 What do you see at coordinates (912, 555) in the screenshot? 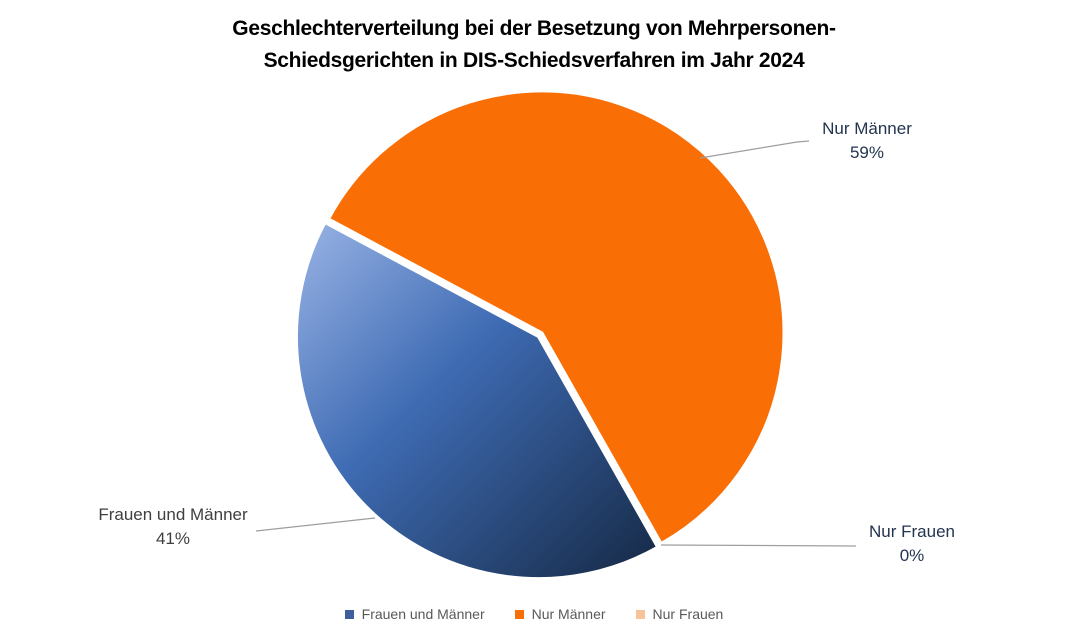
I see `data-label-value: 0%` at bounding box center [912, 555].